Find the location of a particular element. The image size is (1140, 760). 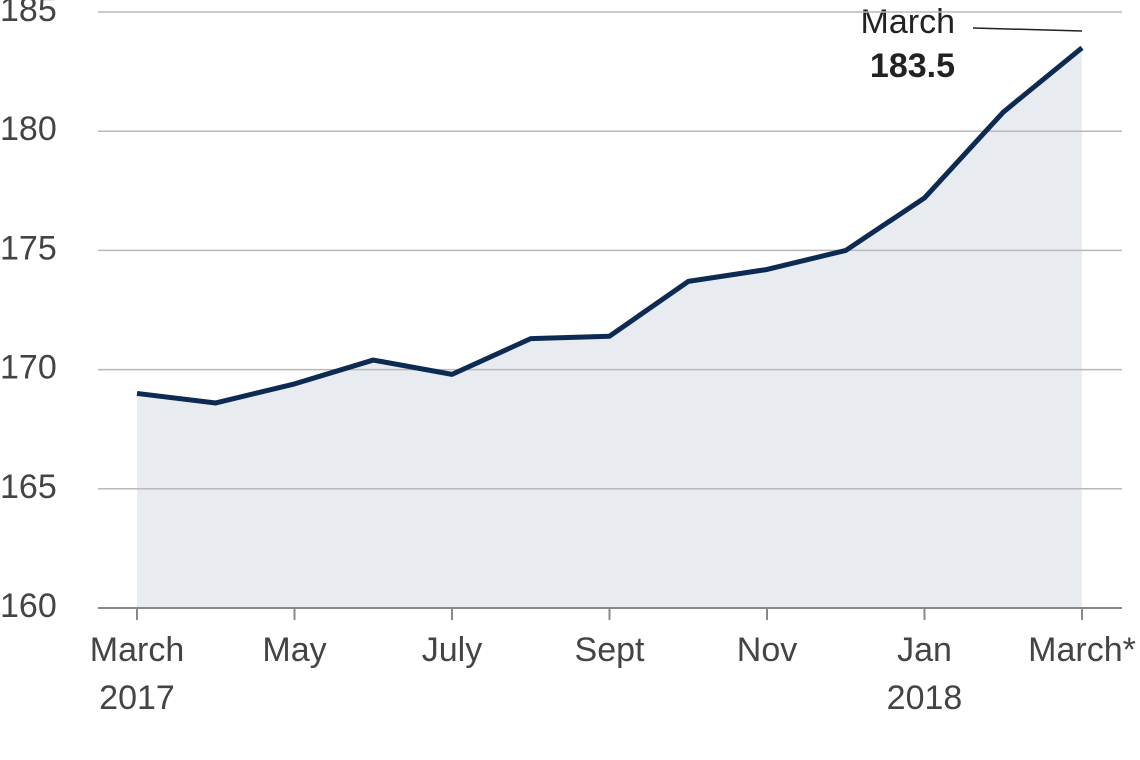

x-tick-label: Jan 2018 is located at coordinates (925, 674).